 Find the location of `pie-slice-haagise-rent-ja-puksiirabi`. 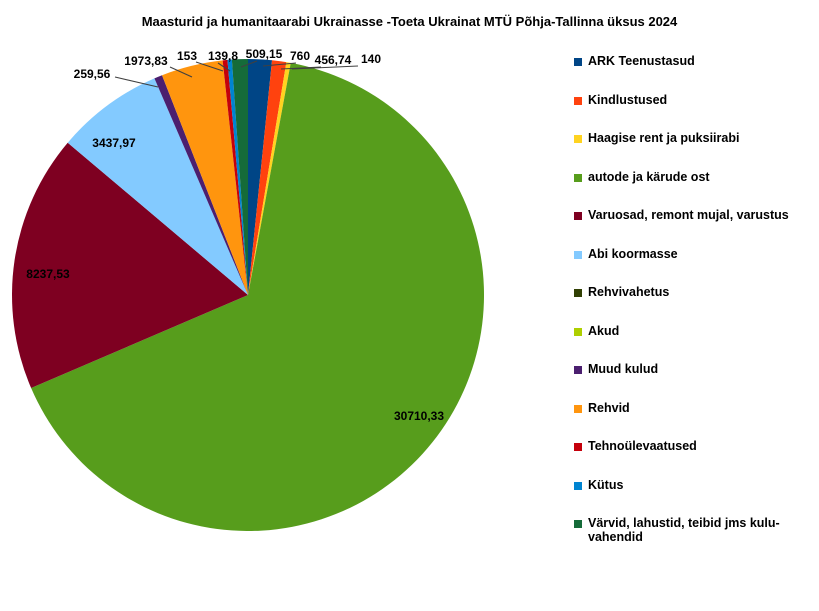

pie-slice-haagise-rent-ja-puksiirabi is located at coordinates (269, 178).